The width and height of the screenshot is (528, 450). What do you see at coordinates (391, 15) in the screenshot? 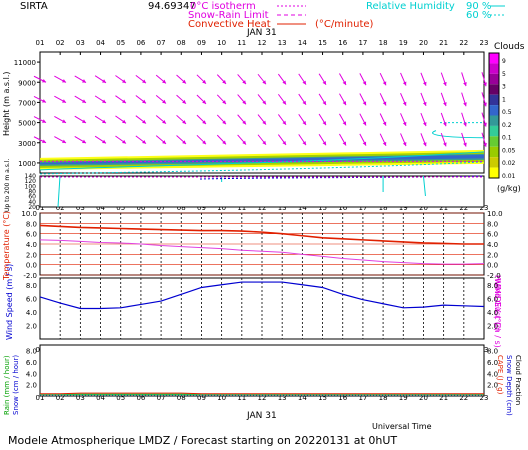
I see `legend-lines` at bounding box center [391, 15].